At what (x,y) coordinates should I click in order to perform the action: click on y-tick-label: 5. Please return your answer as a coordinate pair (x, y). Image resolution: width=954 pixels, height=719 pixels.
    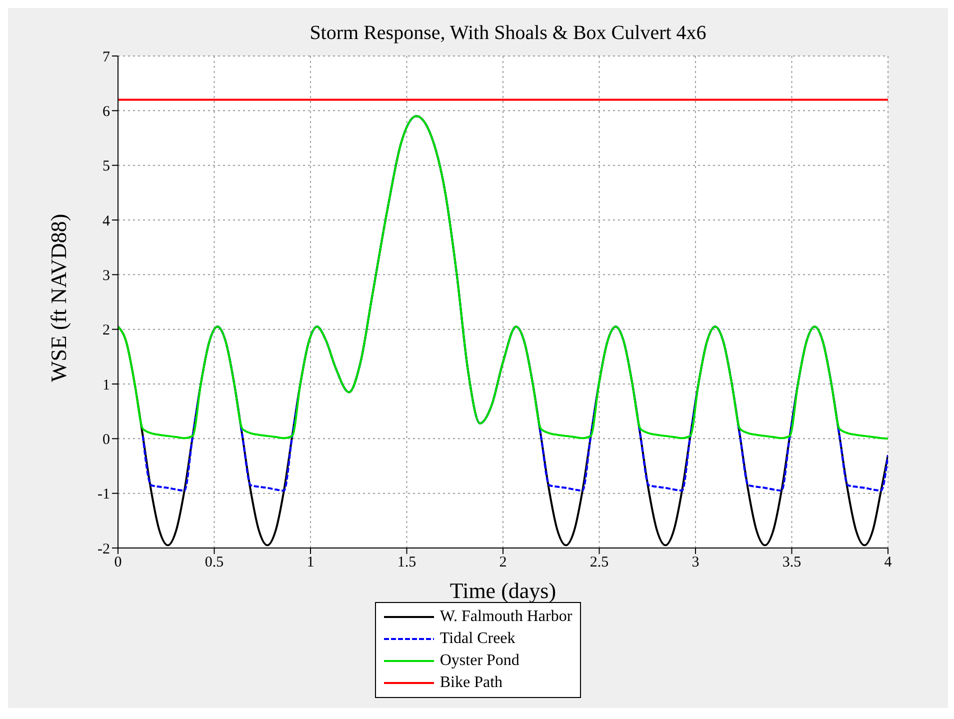
    Looking at the image, I should click on (106, 166).